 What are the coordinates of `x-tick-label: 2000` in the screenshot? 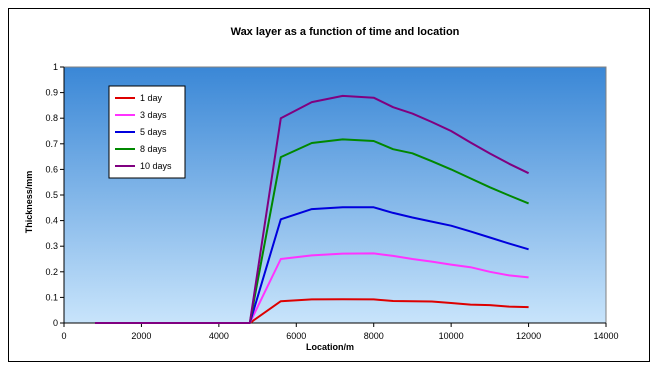 It's located at (141, 336).